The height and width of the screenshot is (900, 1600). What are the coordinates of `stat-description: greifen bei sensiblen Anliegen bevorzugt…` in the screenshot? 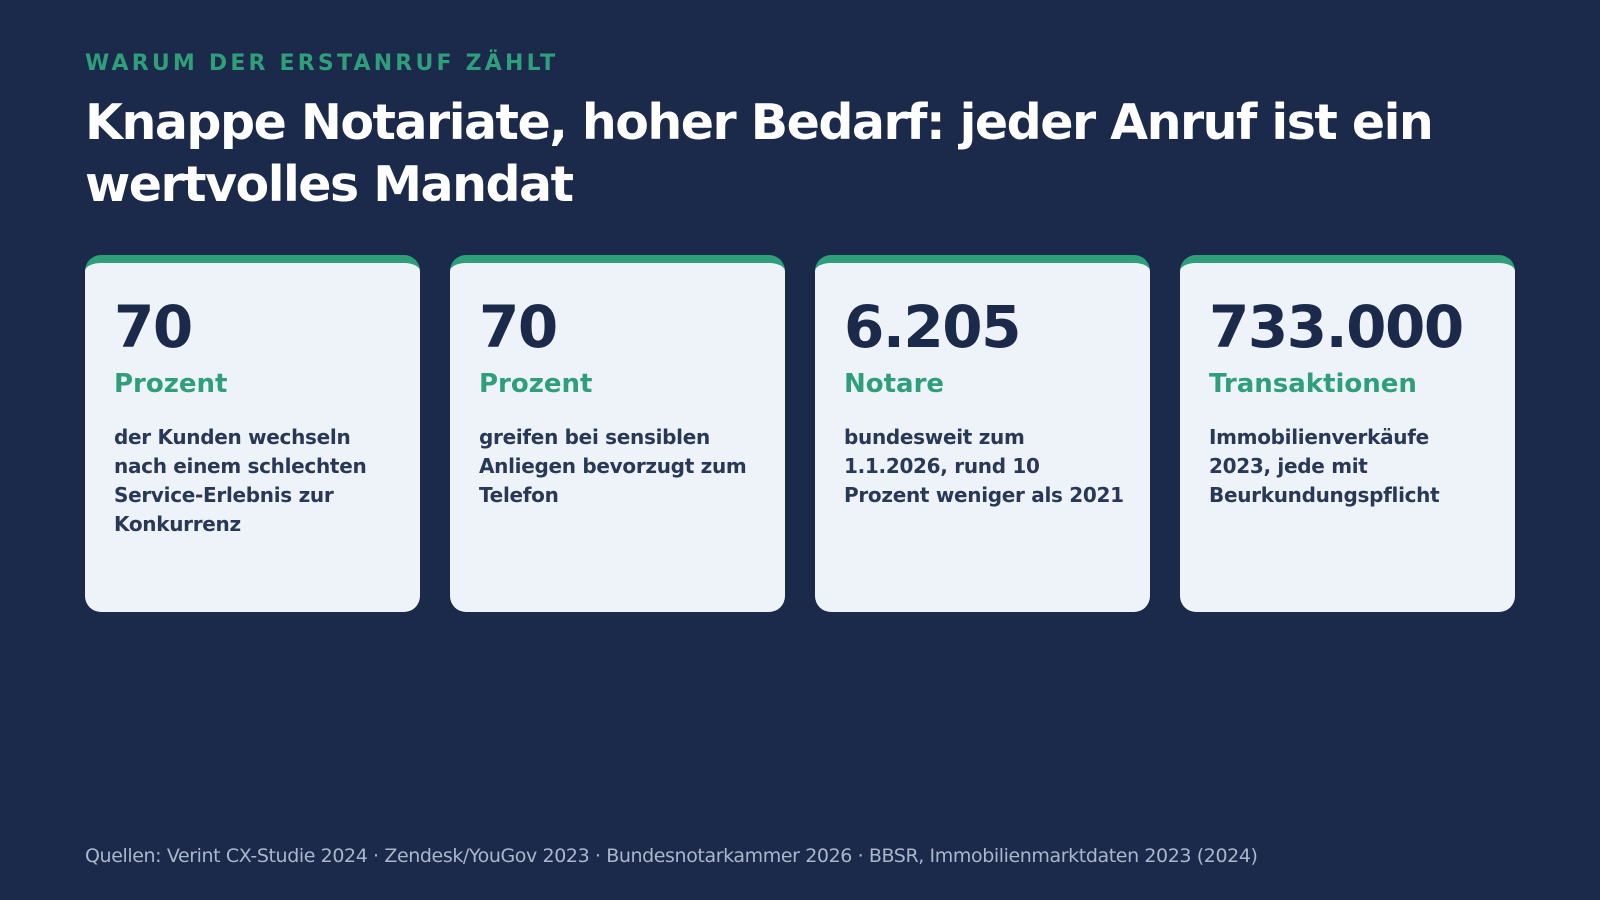 It's located at (613, 466).